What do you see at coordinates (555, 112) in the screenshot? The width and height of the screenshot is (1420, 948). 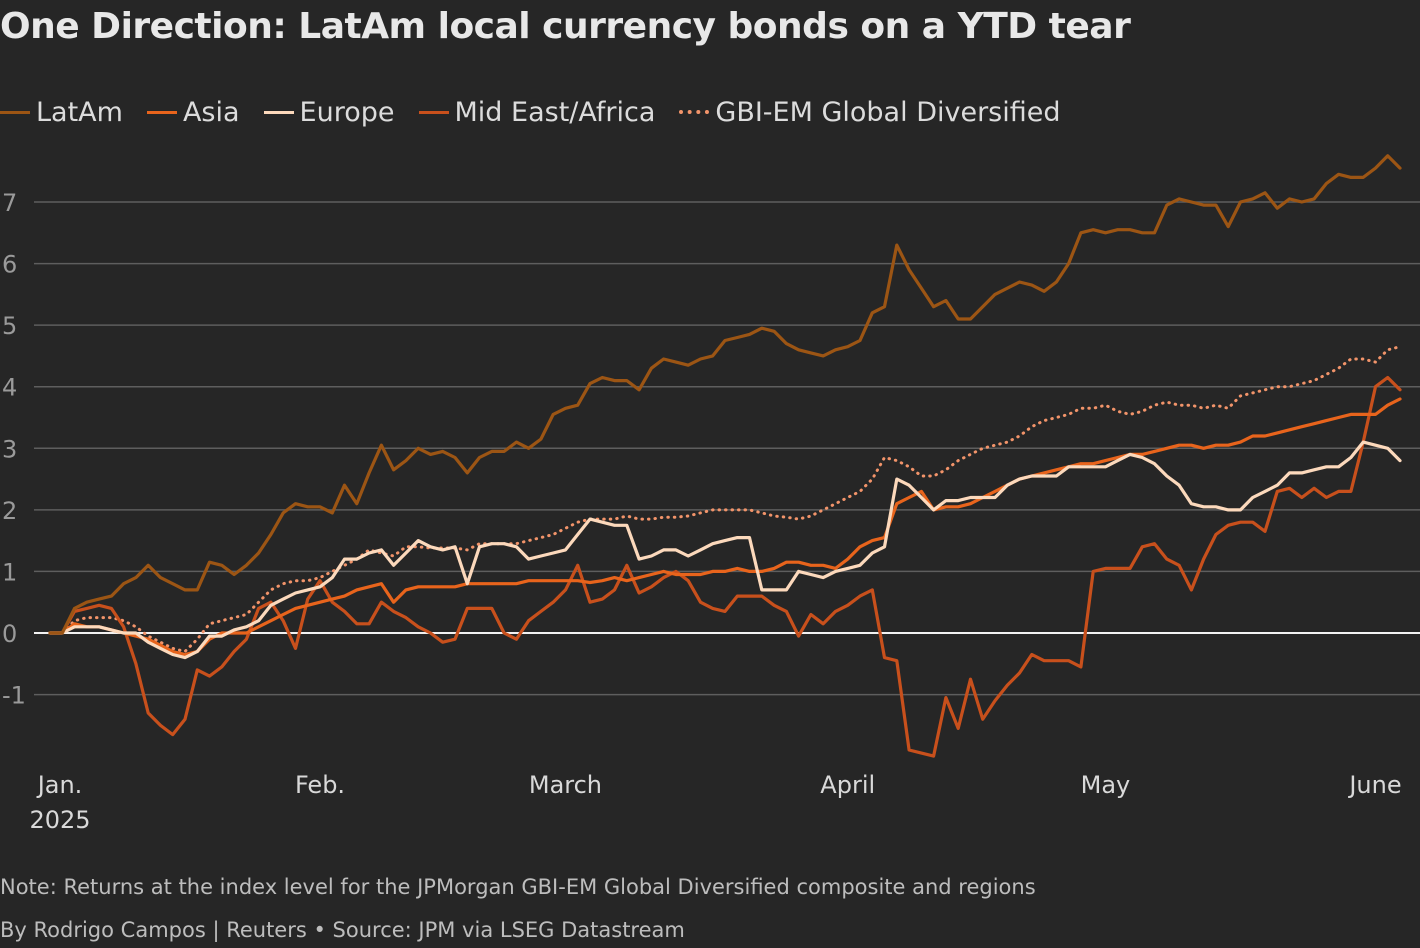 I see `legend-label-mid-east-africa: Mid East/Africa` at bounding box center [555, 112].